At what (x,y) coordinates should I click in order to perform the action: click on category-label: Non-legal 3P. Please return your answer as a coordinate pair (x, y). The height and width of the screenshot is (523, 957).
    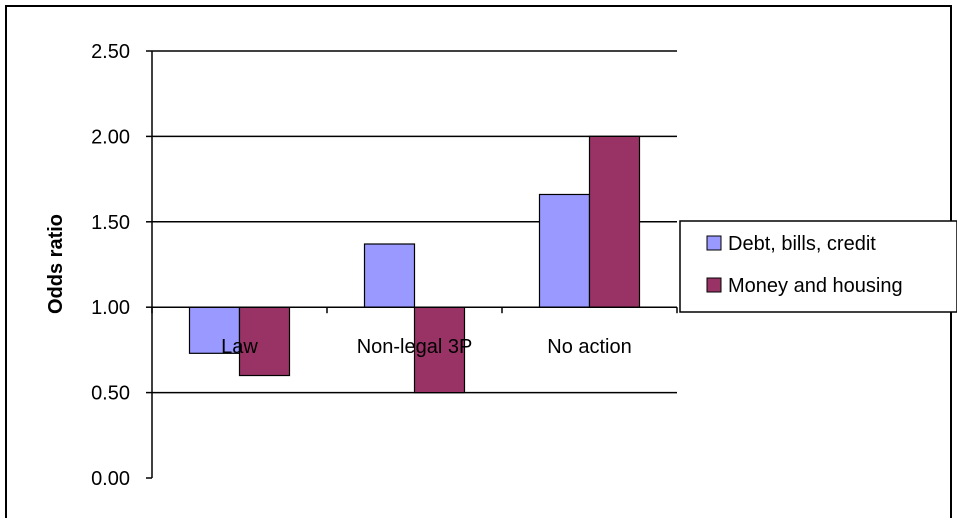
    Looking at the image, I should click on (415, 347).